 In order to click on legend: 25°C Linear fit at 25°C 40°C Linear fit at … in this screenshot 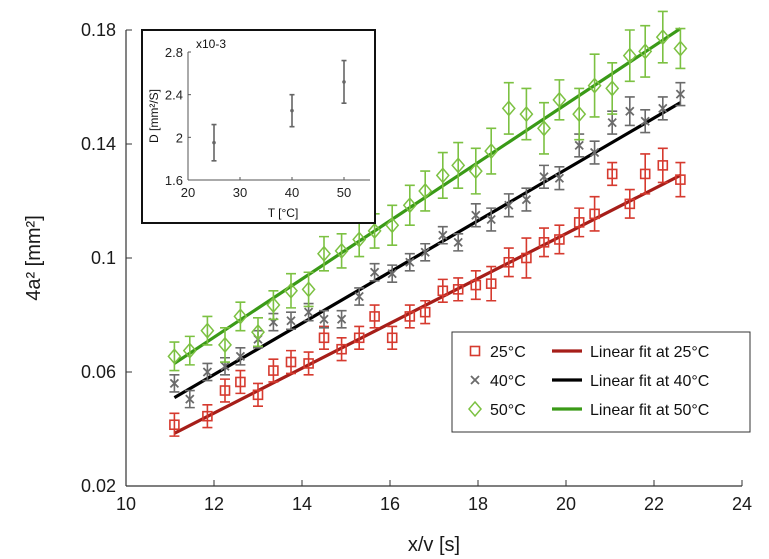, I will do `click(601, 382)`.